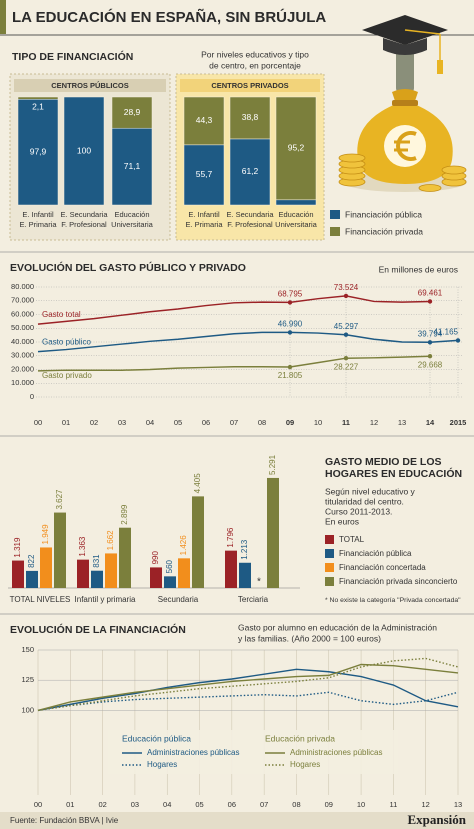 The image size is (474, 829). I want to click on category-label: Infantil y primaria, so click(105, 599).